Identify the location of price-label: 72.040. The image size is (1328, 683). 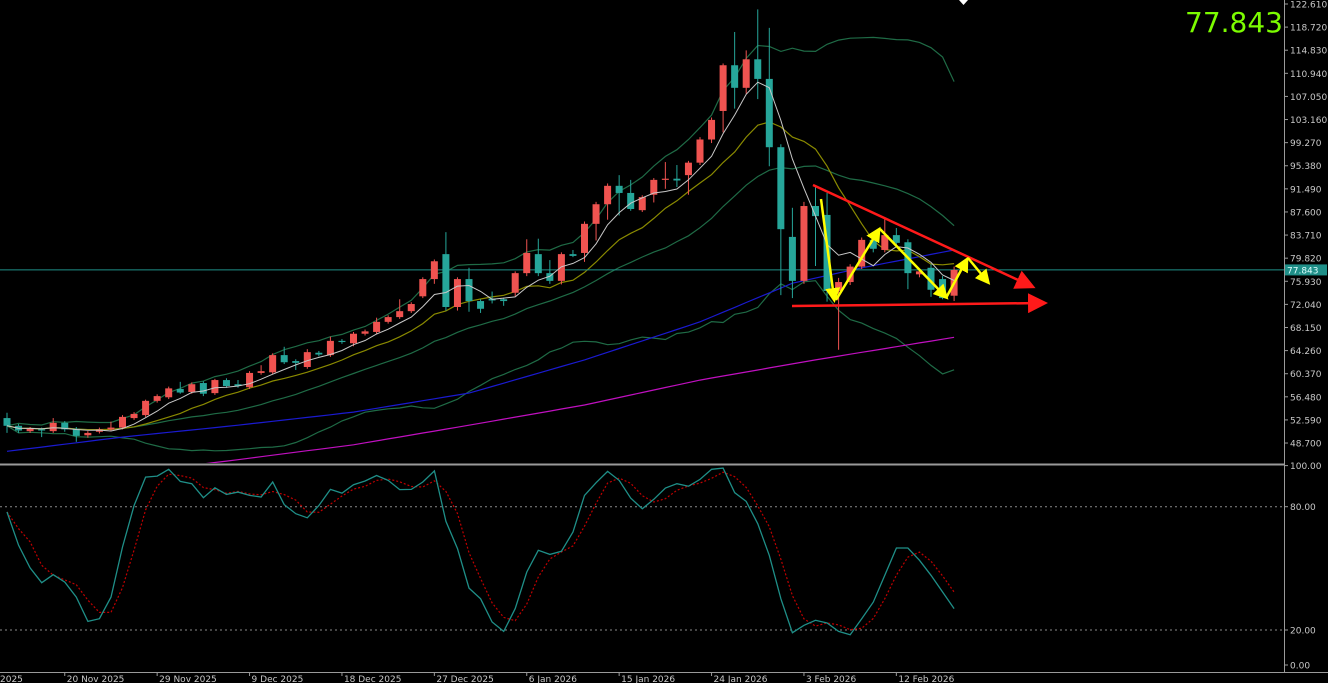
(1306, 306).